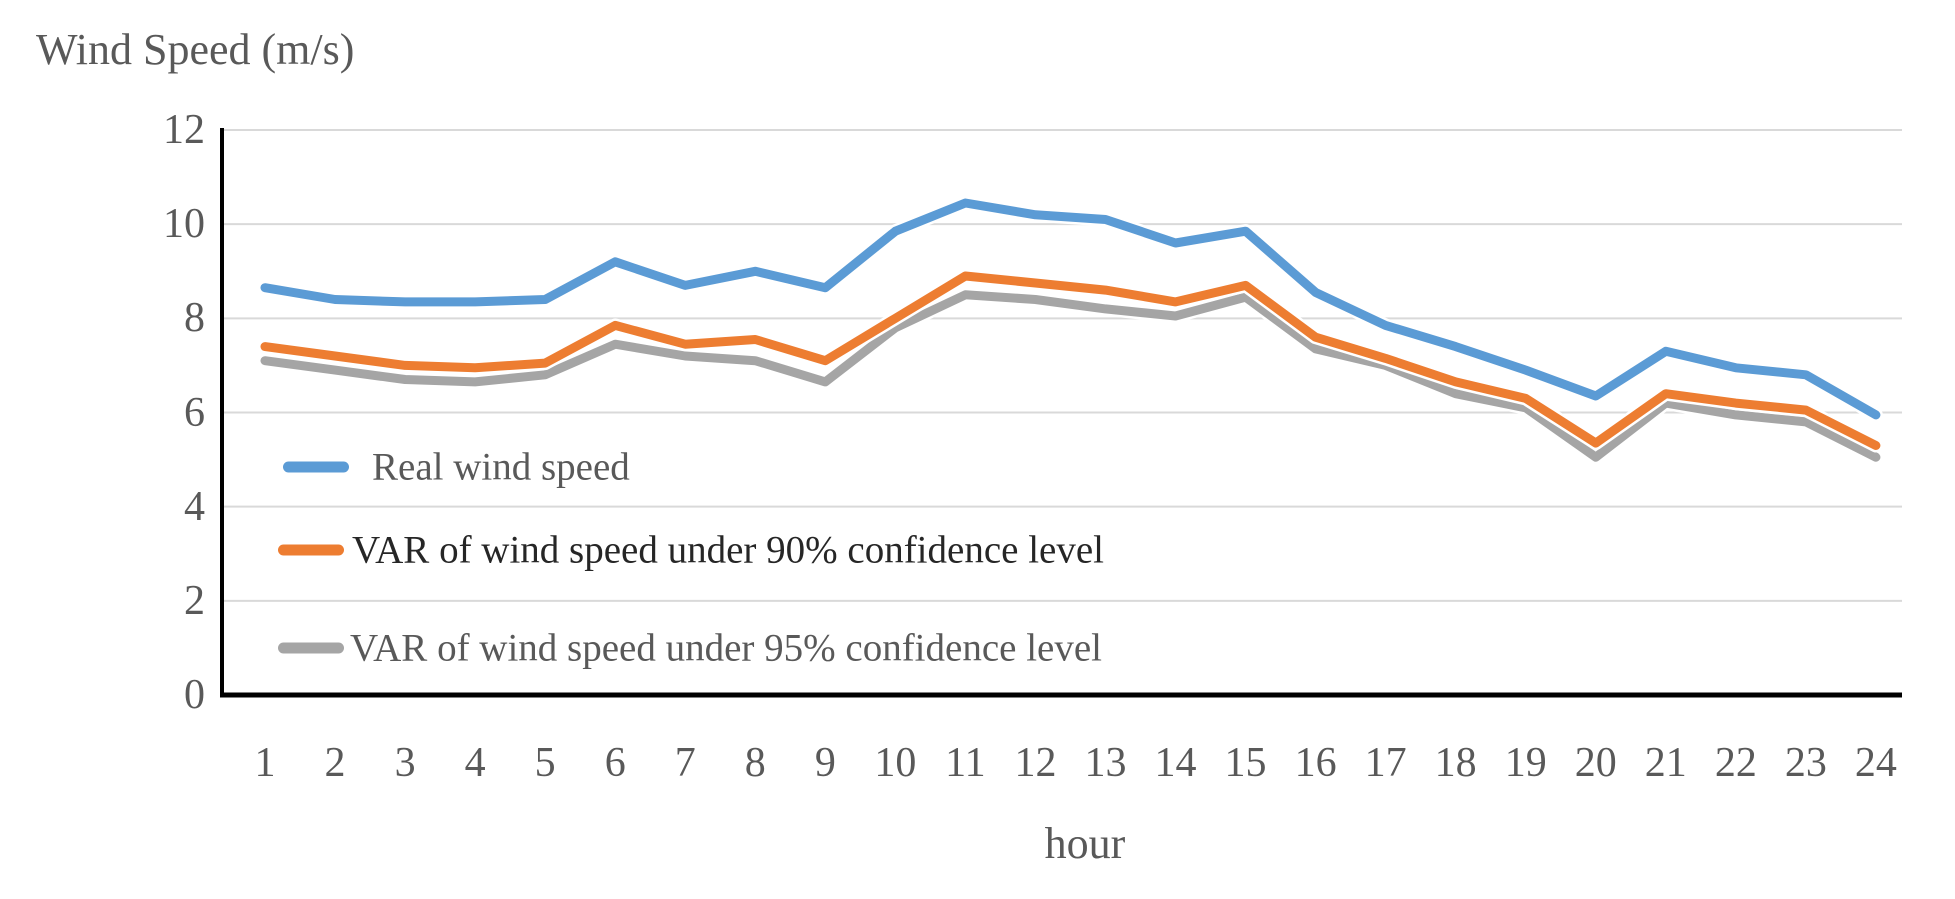  What do you see at coordinates (1245, 763) in the screenshot?
I see `x-tick-label-15: 15` at bounding box center [1245, 763].